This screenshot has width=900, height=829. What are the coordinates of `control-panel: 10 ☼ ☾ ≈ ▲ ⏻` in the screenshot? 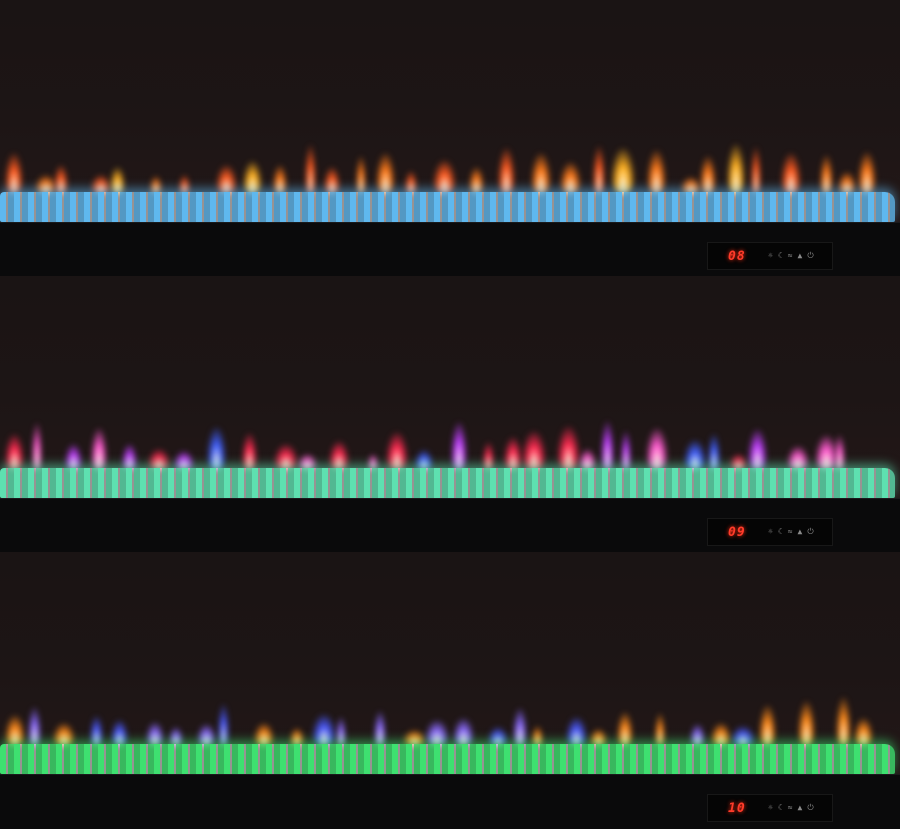 It's located at (770, 808).